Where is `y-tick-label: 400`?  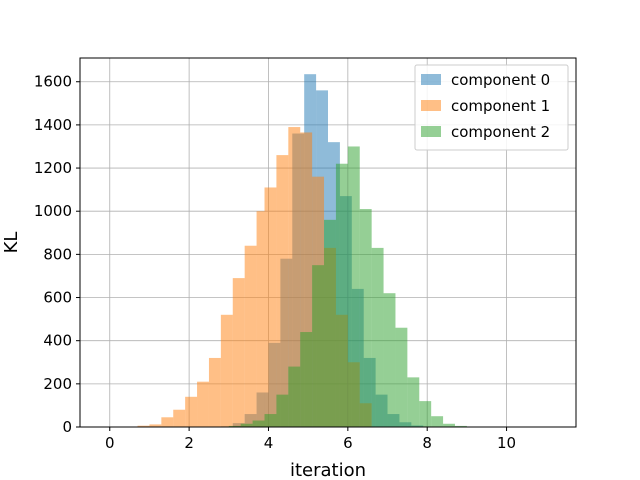 y-tick-label: 400 is located at coordinates (57, 341).